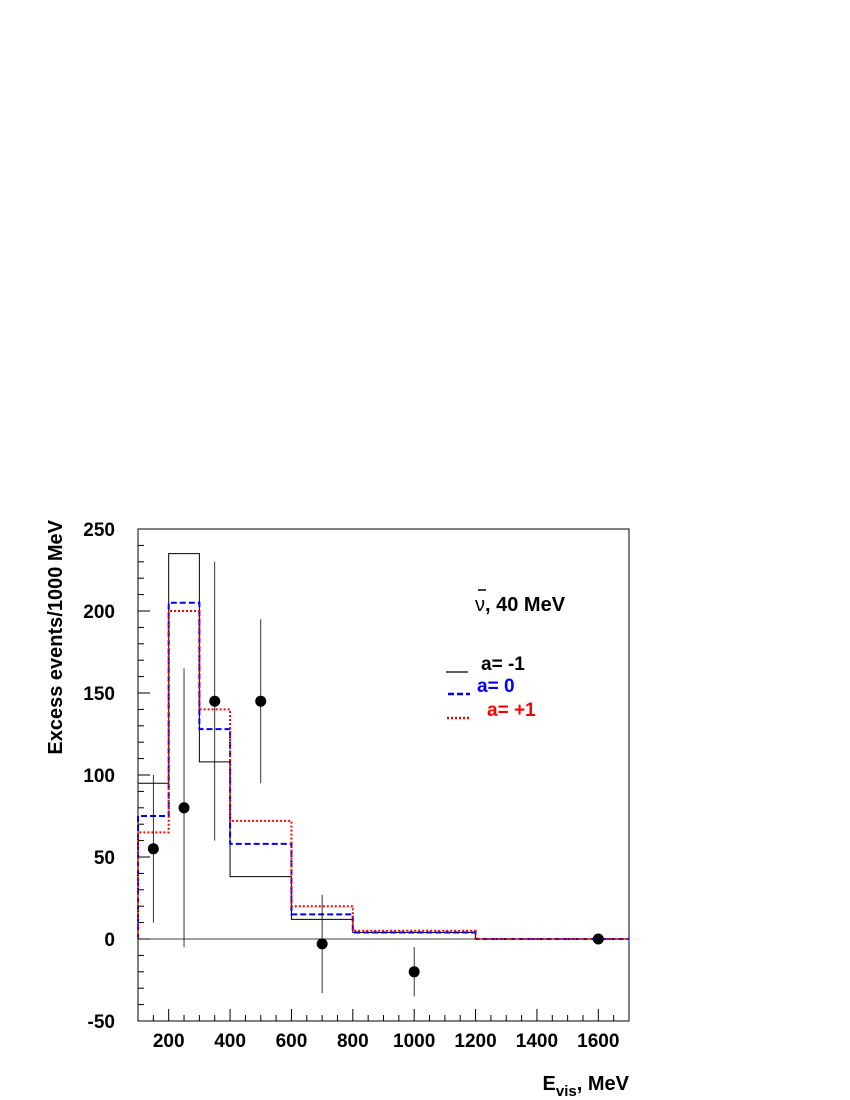  Describe the element at coordinates (414, 1041) in the screenshot. I see `x-tick-label-4: 1000` at that location.